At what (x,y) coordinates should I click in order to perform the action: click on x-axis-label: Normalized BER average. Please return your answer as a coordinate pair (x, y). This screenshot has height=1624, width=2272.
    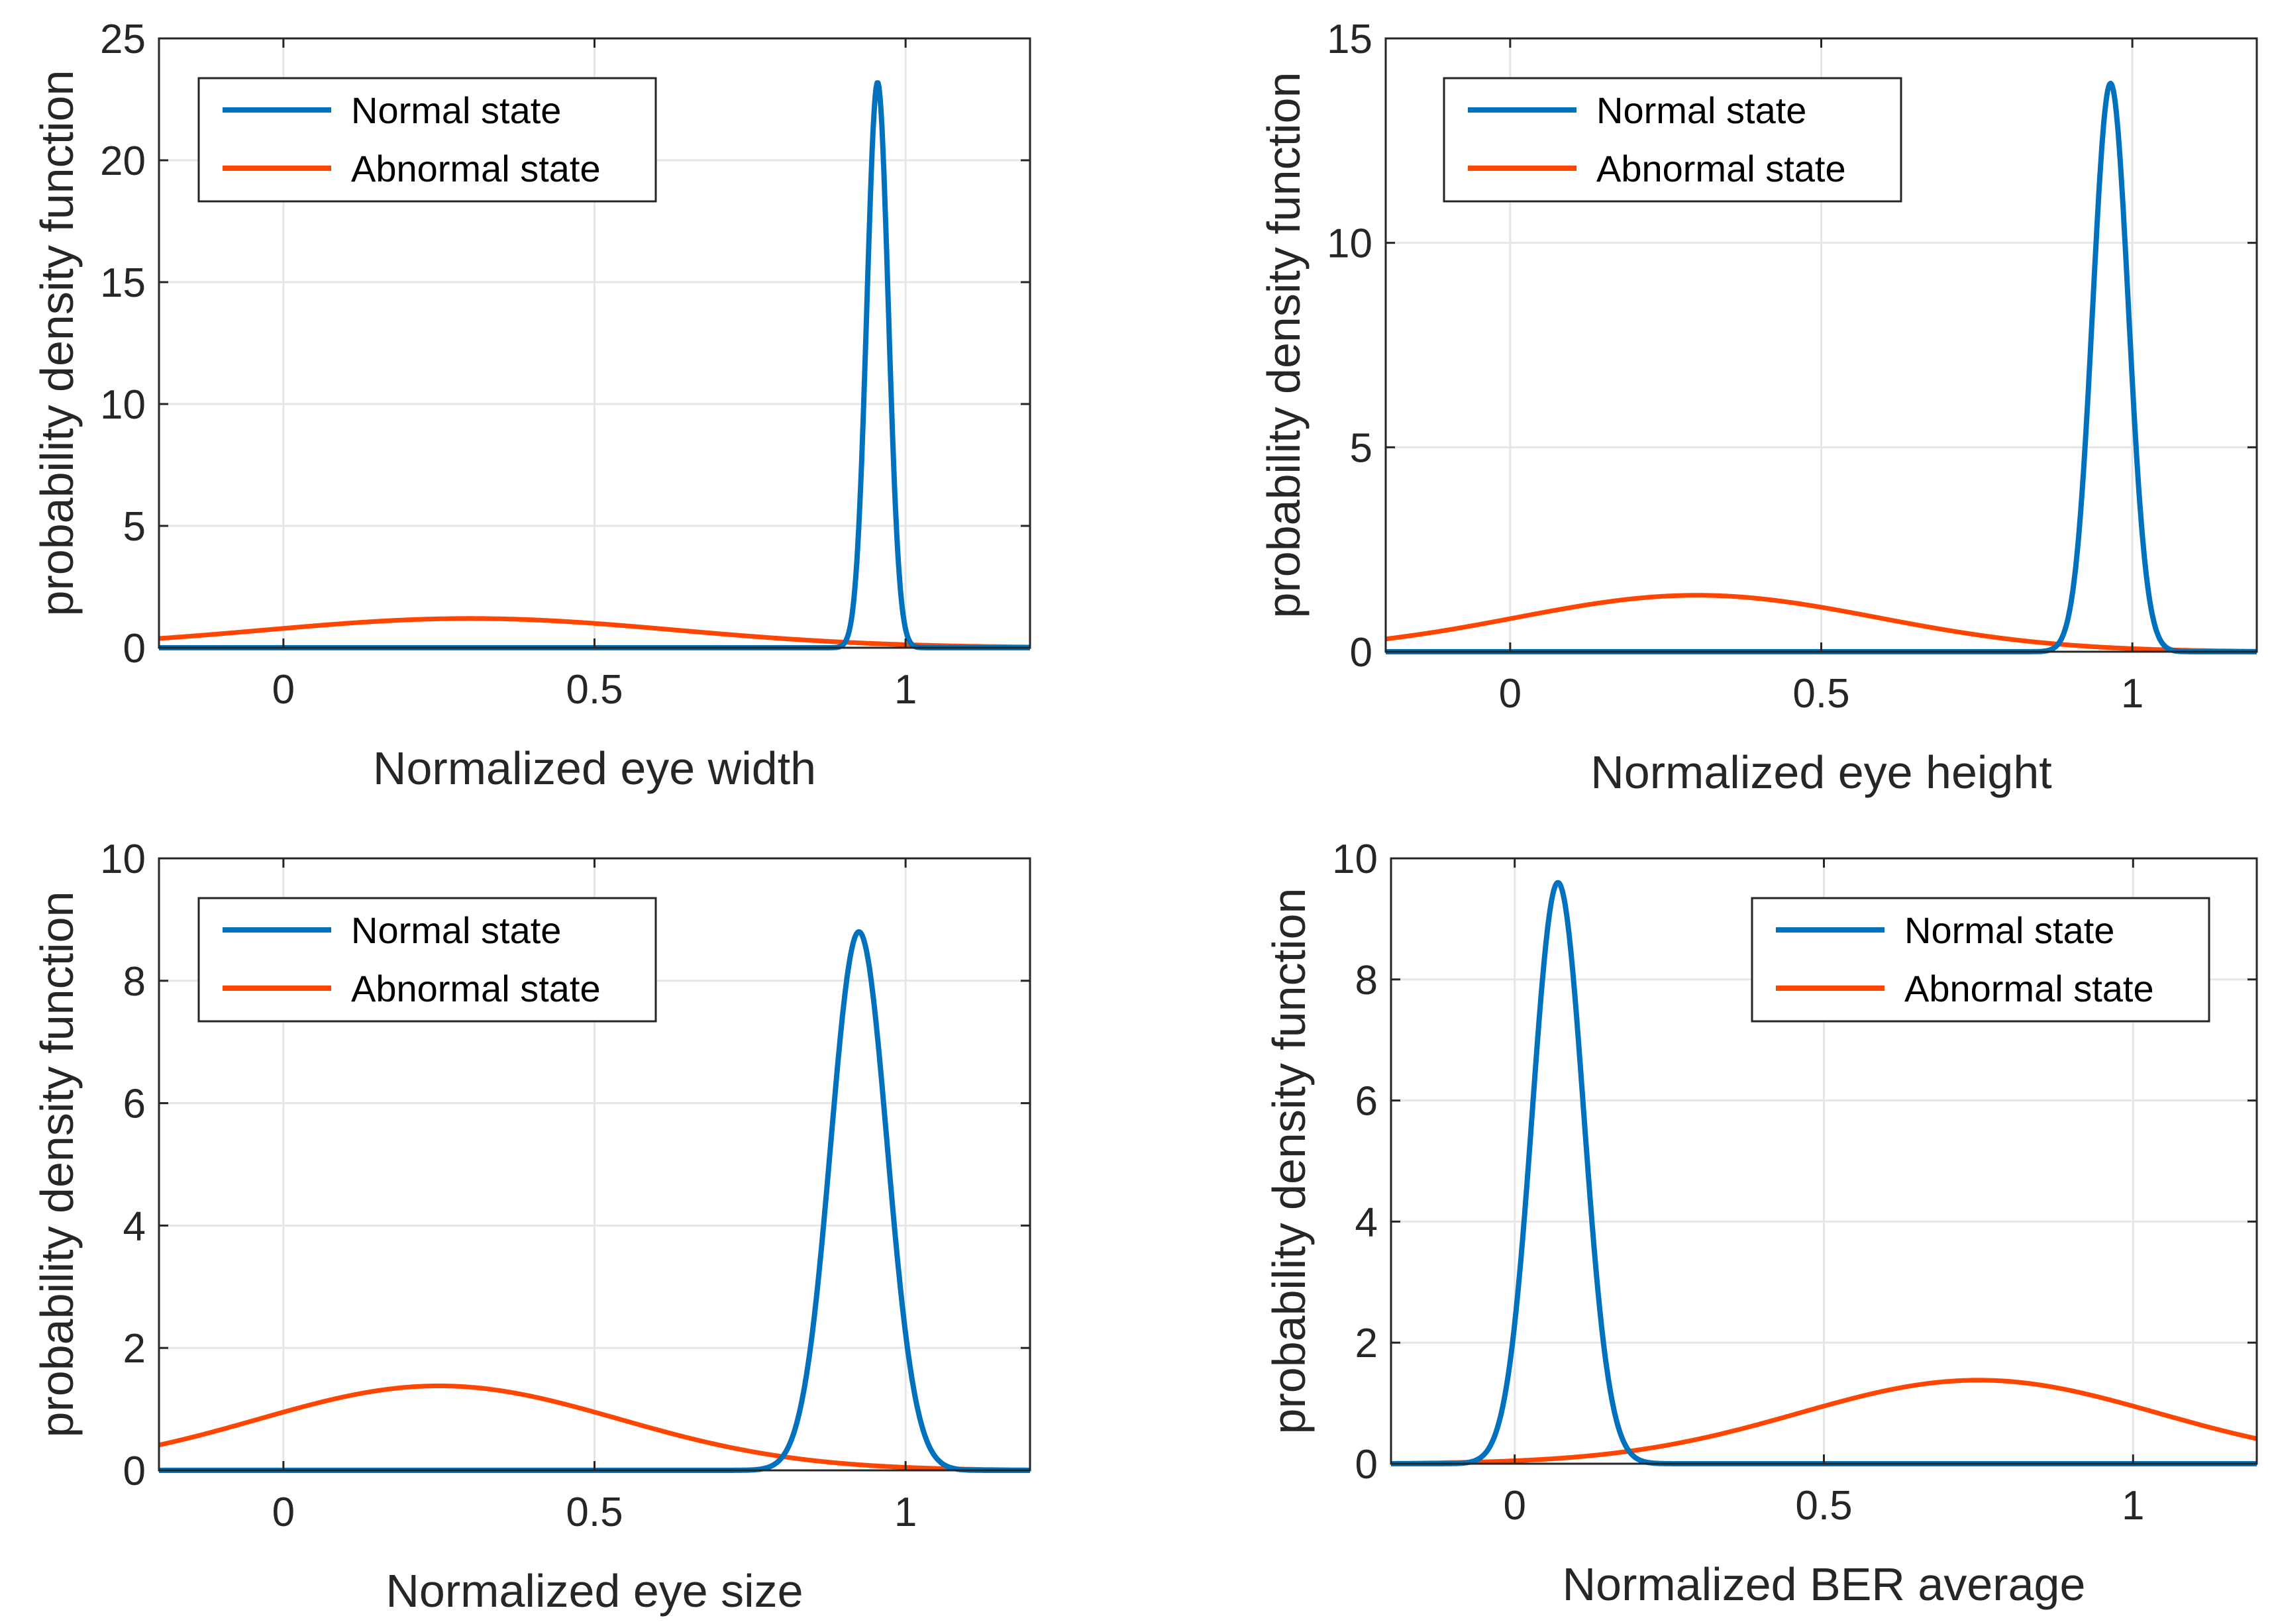
    Looking at the image, I should click on (1824, 1584).